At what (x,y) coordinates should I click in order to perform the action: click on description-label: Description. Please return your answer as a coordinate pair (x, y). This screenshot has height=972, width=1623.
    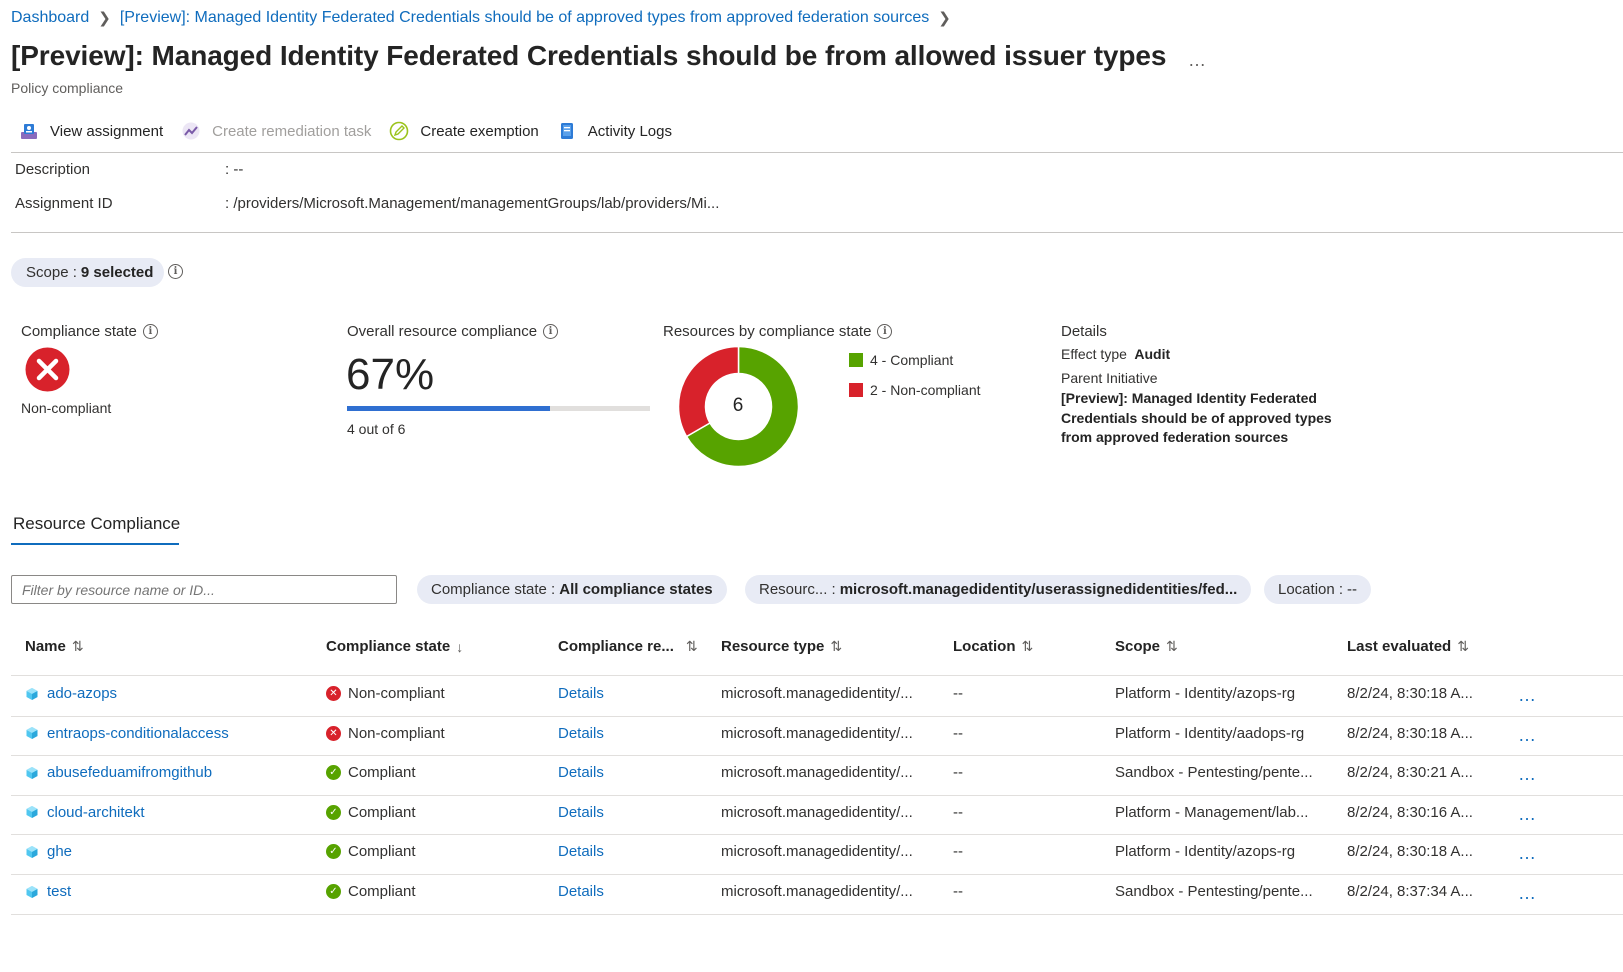
    Looking at the image, I should click on (53, 169).